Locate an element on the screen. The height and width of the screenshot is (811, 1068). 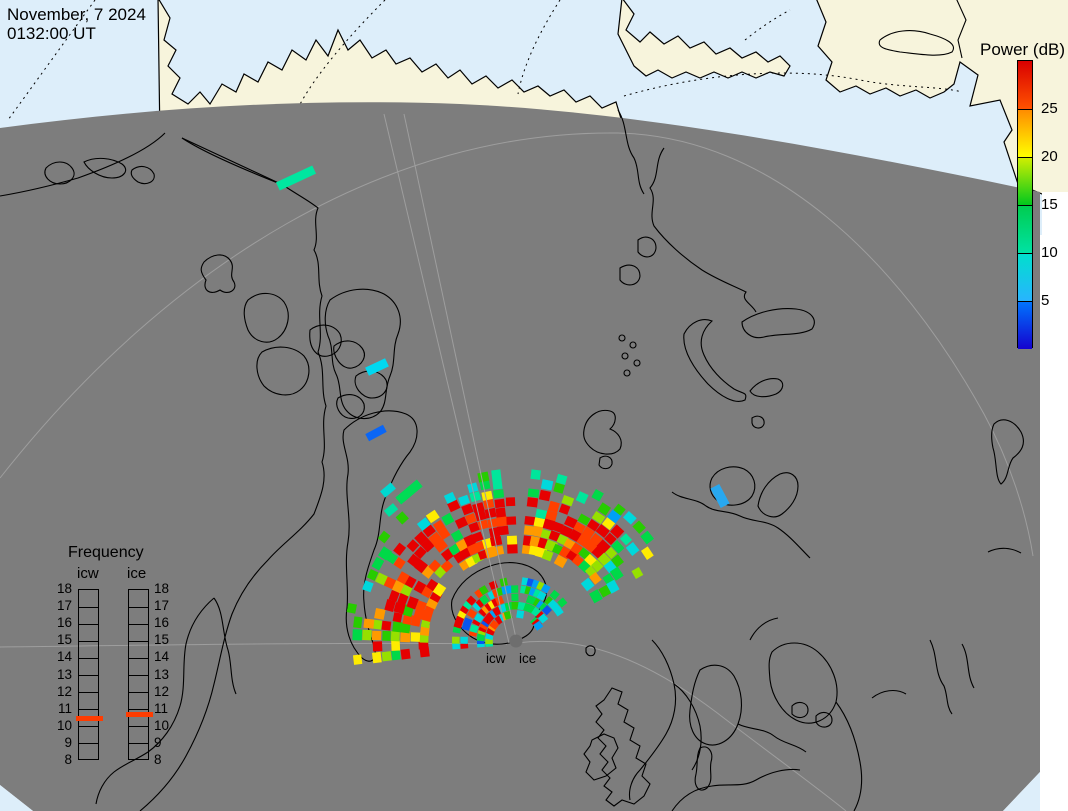
great-britain is located at coordinates (623, 747).